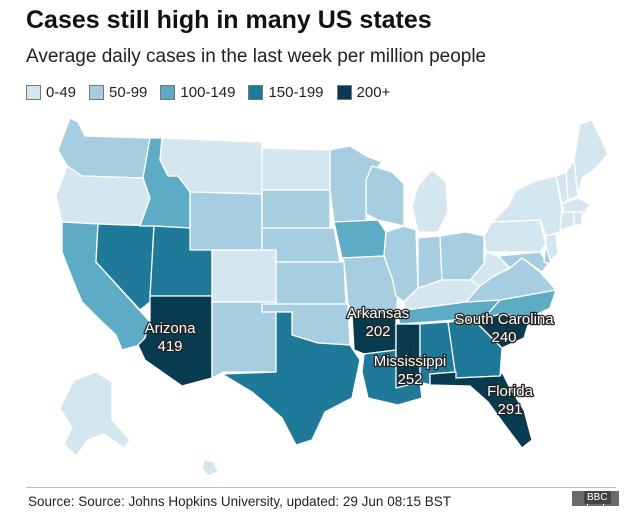 The width and height of the screenshot is (644, 531). I want to click on callout-value-arkansas: 202, so click(377, 331).